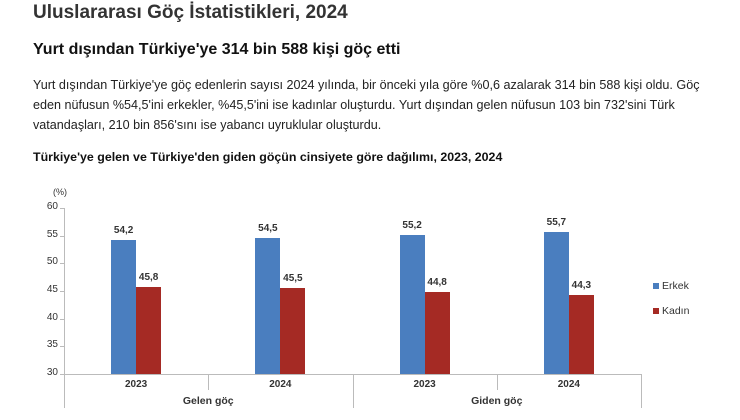 This screenshot has width=740, height=420. Describe the element at coordinates (208, 401) in the screenshot. I see `group-label: Gelen göç` at that location.